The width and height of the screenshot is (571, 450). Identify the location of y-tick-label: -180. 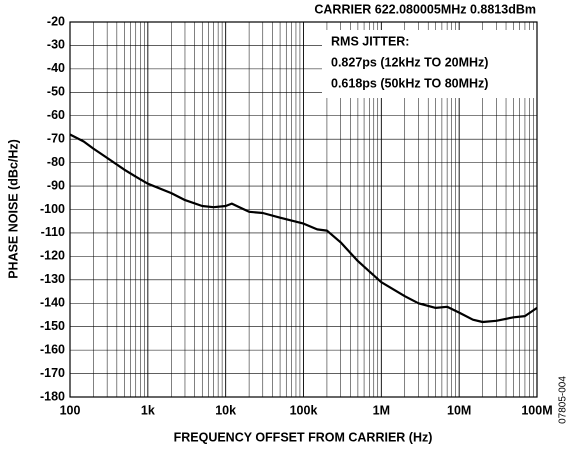
(52, 396).